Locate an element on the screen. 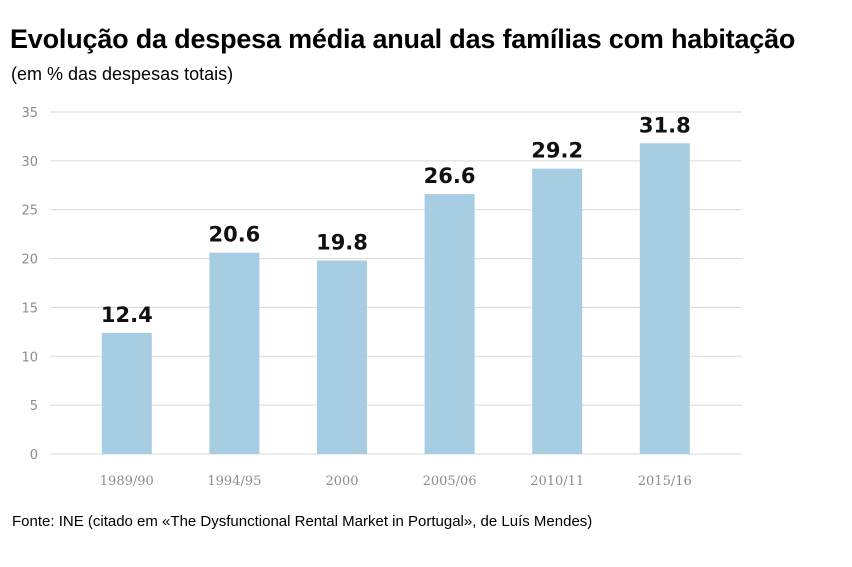 The height and width of the screenshot is (567, 852). y-tick-label: 25 is located at coordinates (29, 211).